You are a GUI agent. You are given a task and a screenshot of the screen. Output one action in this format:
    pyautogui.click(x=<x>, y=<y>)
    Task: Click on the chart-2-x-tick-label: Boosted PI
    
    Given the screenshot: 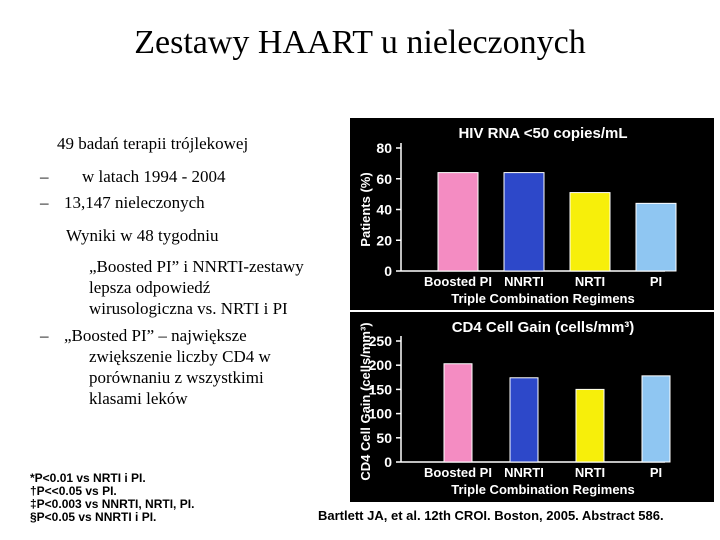 What is the action you would take?
    pyautogui.click(x=458, y=472)
    